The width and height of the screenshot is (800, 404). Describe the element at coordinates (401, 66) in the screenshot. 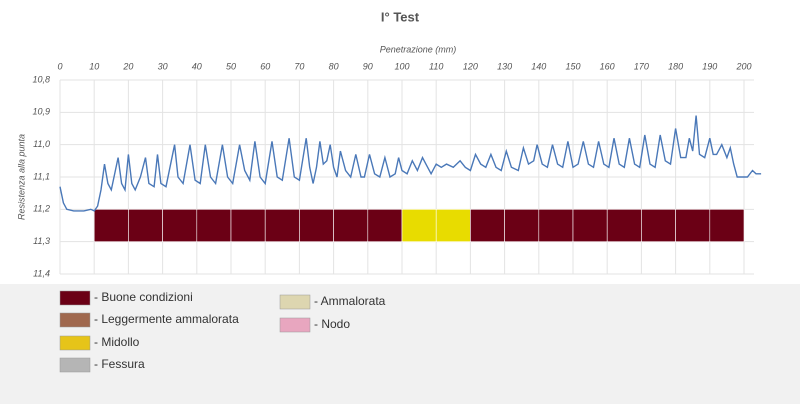

I see `x-tick-label: 100` at that location.